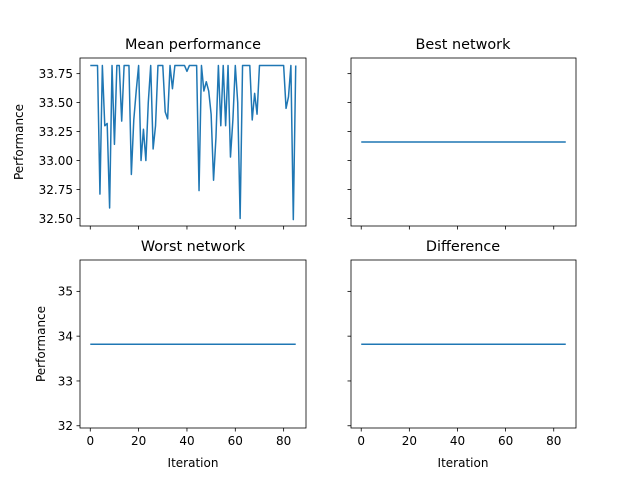 The width and height of the screenshot is (640, 480). I want to click on y-tick-label: 33.50, so click(56, 103).